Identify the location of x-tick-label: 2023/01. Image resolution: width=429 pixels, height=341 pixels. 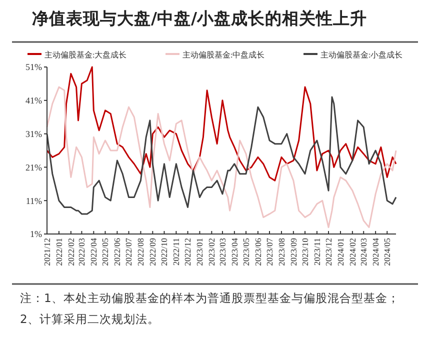
(199, 252).